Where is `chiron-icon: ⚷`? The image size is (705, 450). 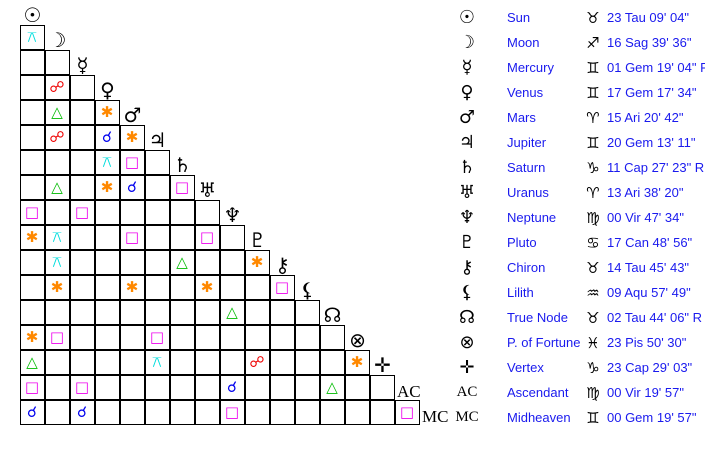
chiron-icon: ⚷ is located at coordinates (282, 265).